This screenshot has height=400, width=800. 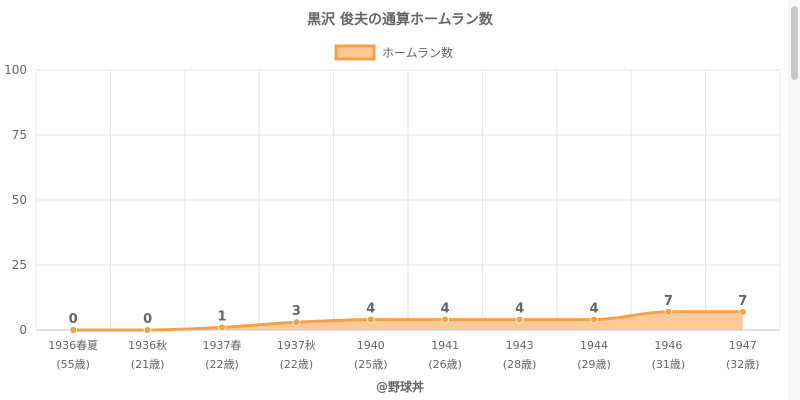 I want to click on scrollbar-thumb, so click(x=794, y=43).